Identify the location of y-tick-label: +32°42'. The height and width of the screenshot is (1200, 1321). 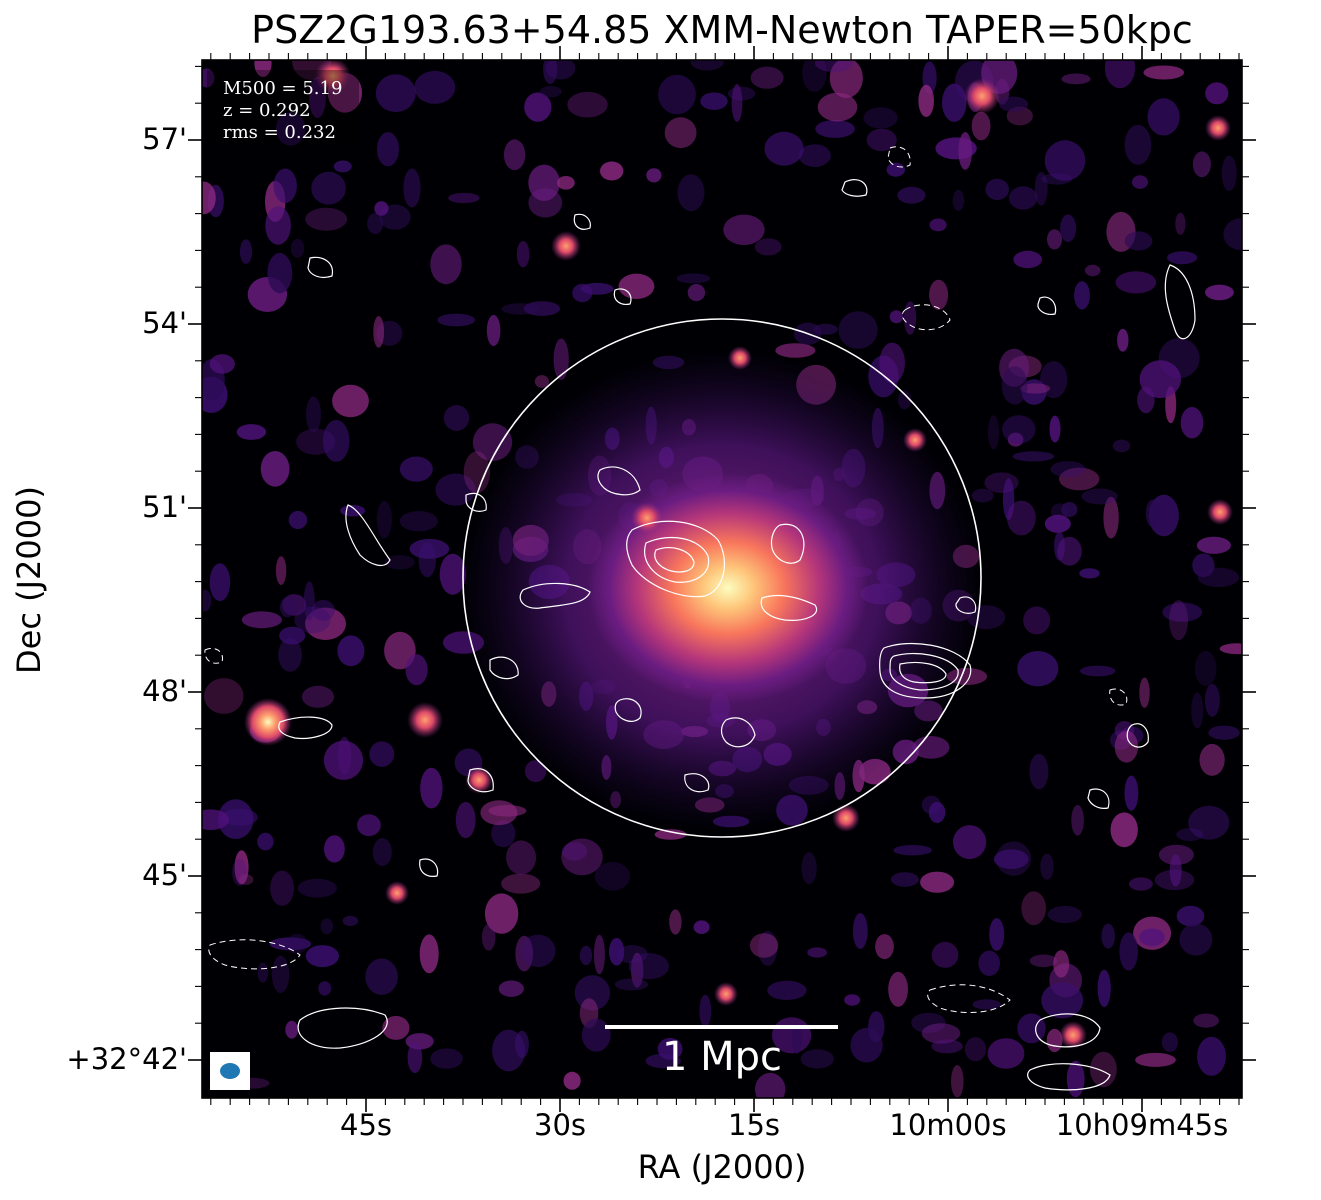
(126, 1059).